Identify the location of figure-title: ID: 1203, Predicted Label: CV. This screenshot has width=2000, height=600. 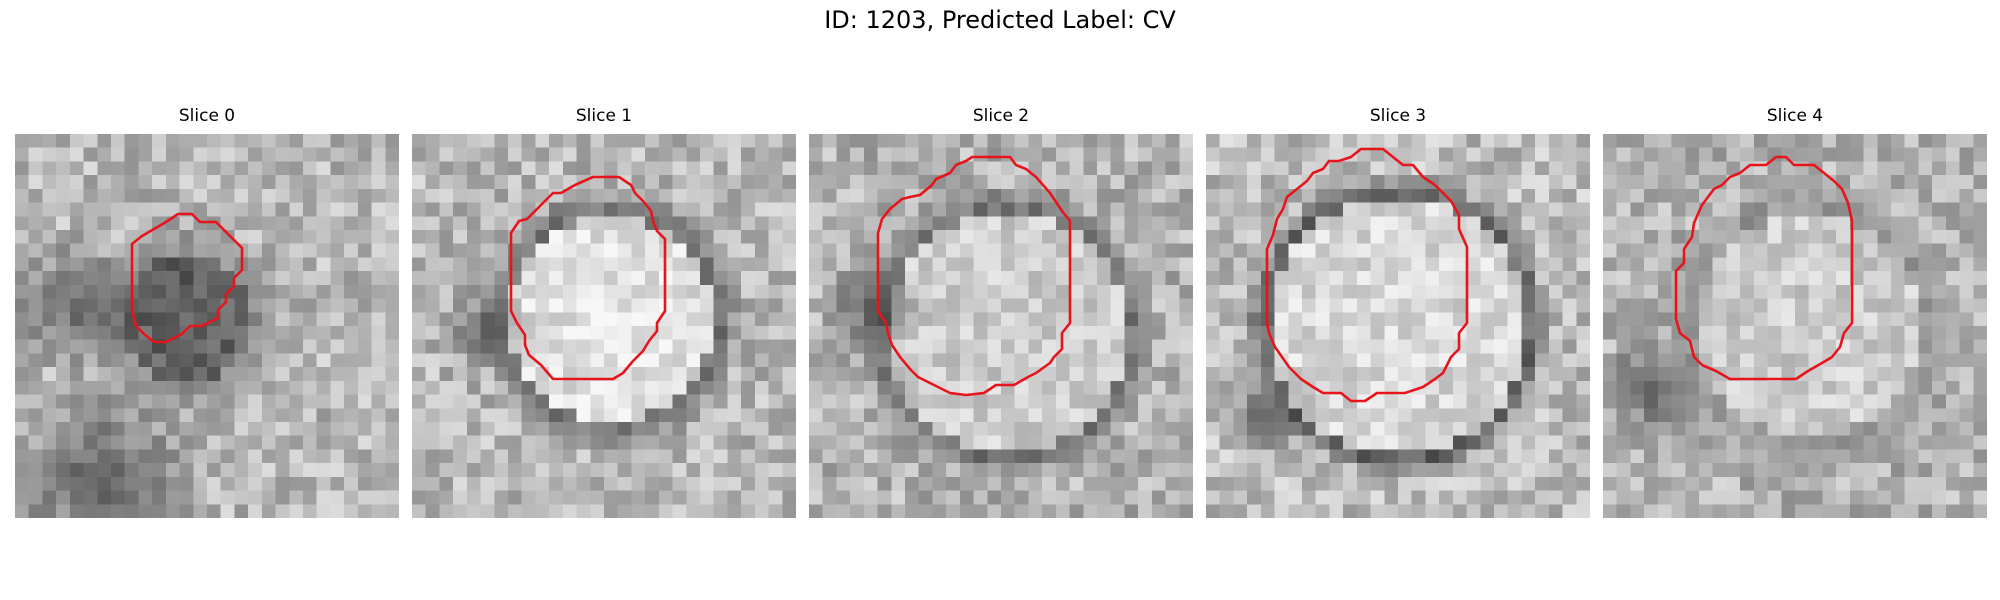
(1000, 20).